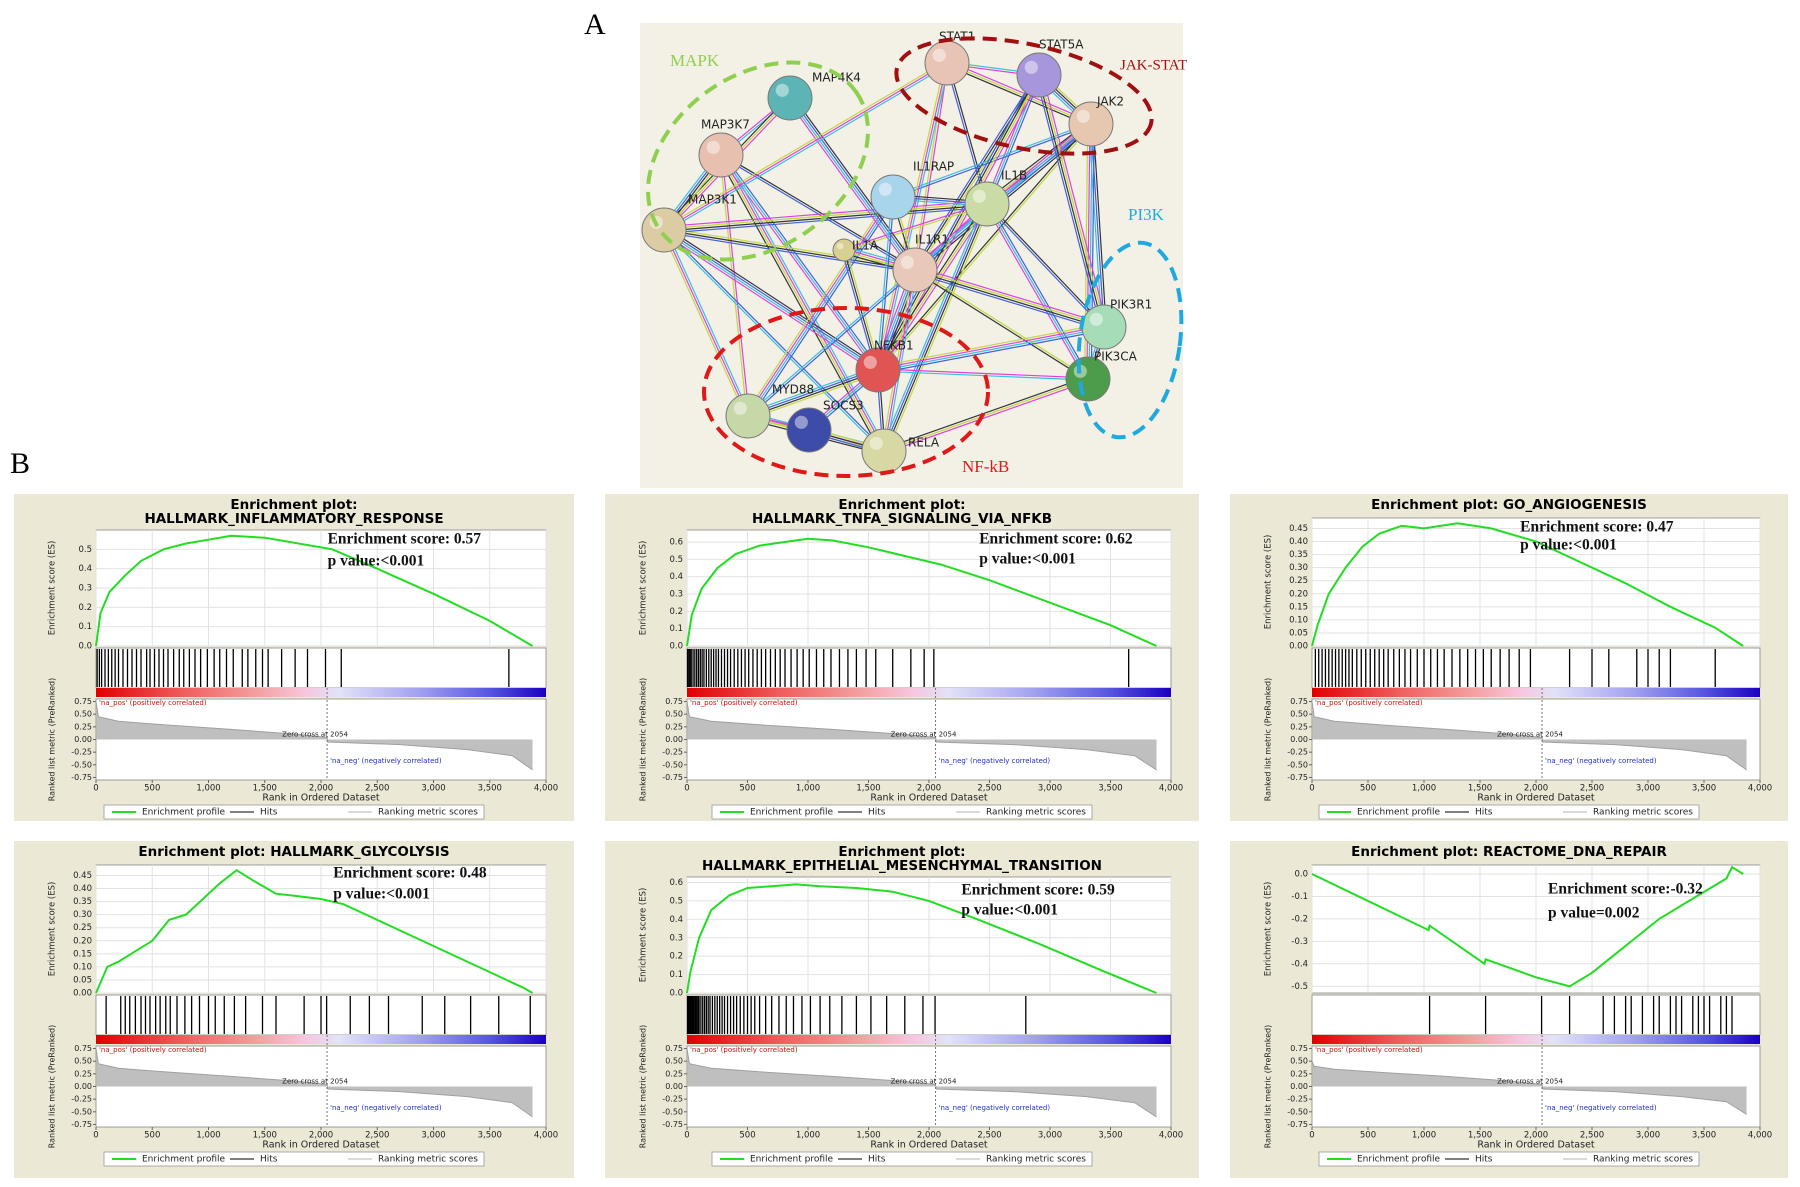 The width and height of the screenshot is (1800, 1187). I want to click on chart-title: Enrichment plot: HALLMARK_GLYCOLYSIS, so click(293, 852).